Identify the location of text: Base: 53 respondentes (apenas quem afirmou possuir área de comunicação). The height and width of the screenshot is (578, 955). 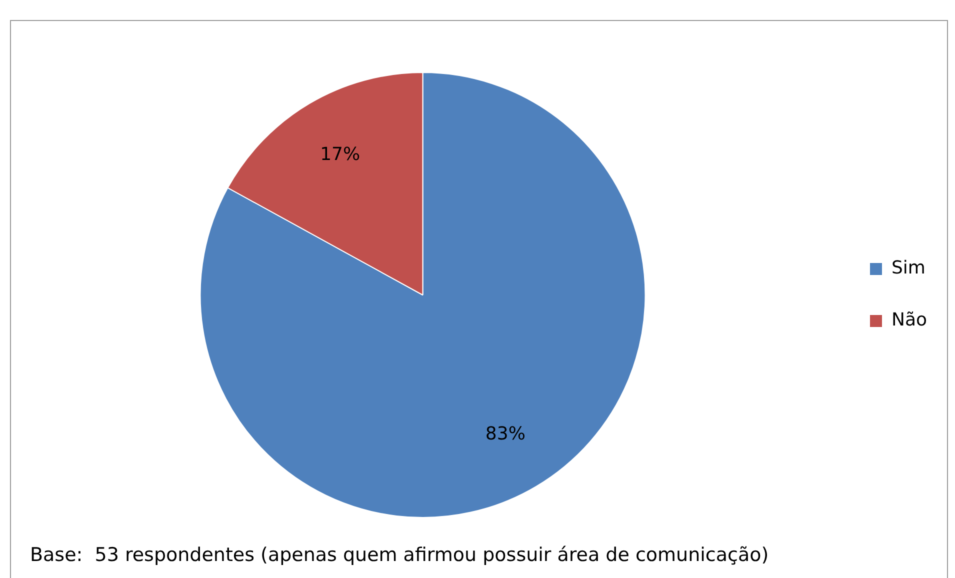
(399, 555).